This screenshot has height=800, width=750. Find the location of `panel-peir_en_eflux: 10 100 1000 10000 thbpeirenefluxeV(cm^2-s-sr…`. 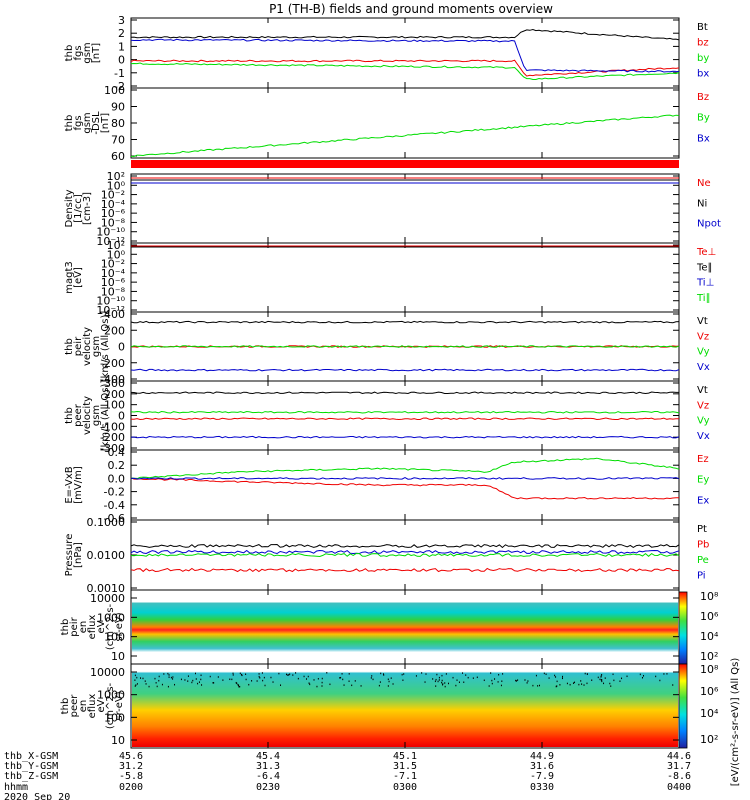

panel-peir_en_eflux: 10 100 1000 10000 thbpeirenefluxeV(cm^2-s-sr… is located at coordinates (370, 627).